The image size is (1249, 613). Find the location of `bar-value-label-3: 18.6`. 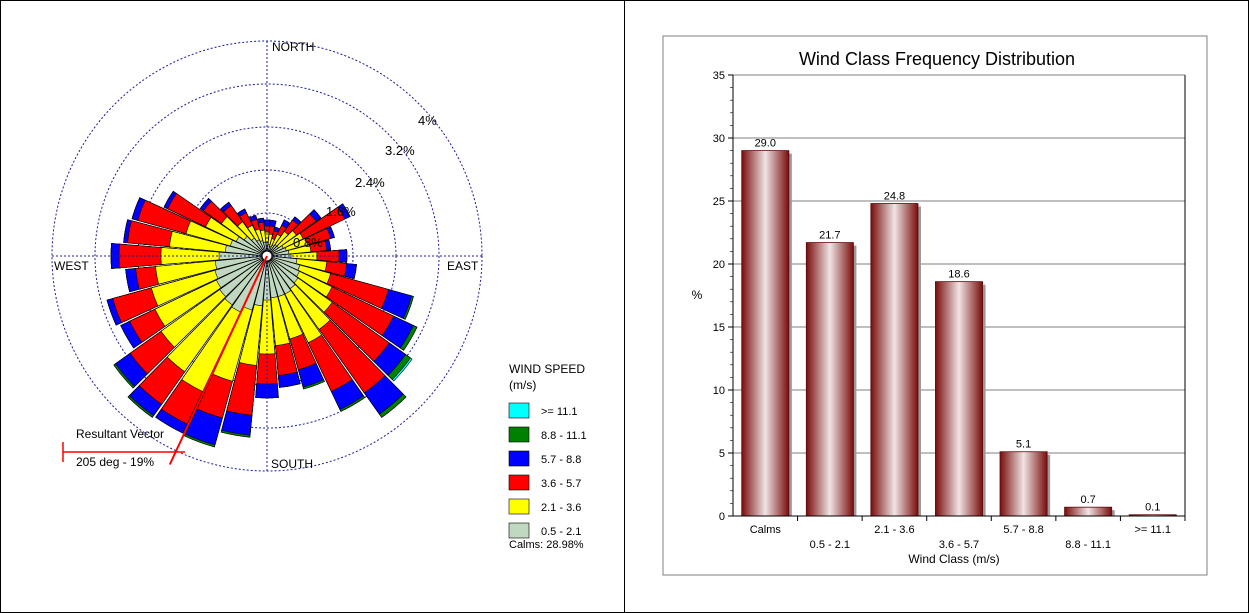

bar-value-label-3: 18.6 is located at coordinates (958, 275).